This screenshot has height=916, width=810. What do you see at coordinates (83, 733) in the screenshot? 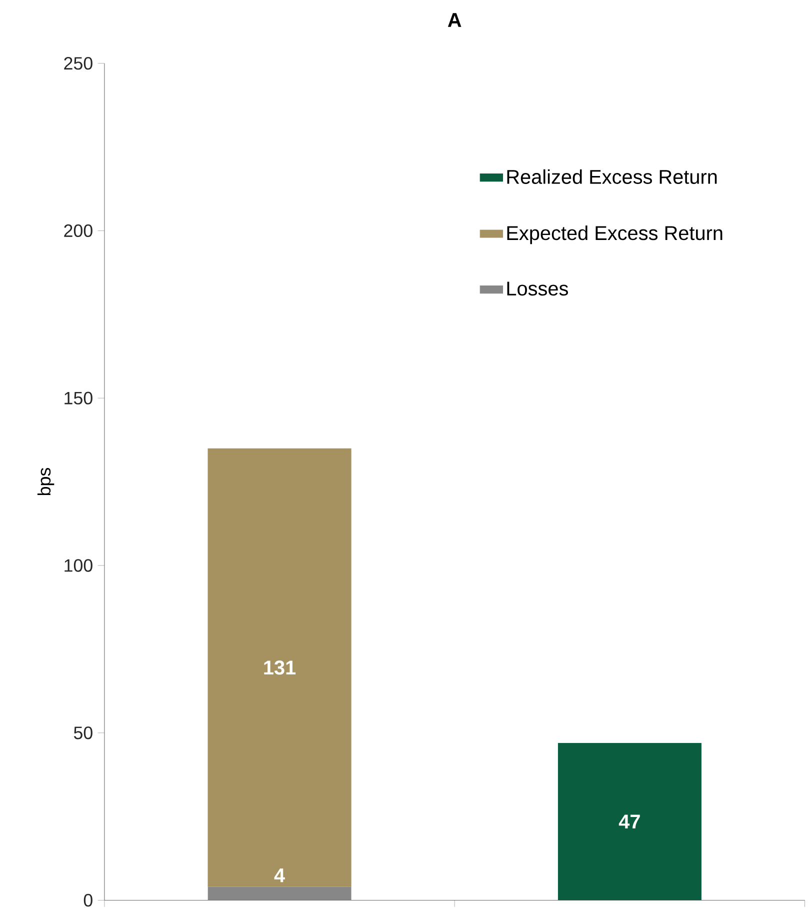
I see `y-tick-label: 50` at bounding box center [83, 733].